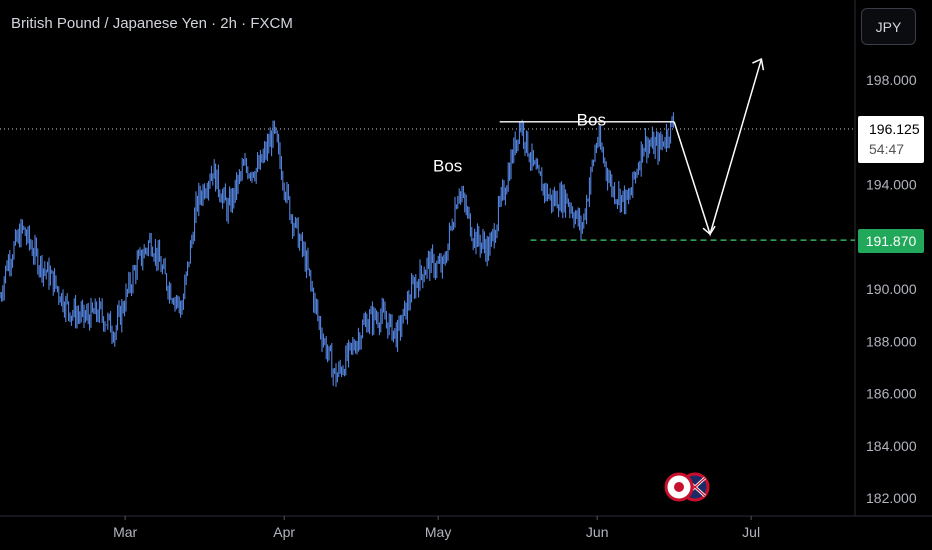 The height and width of the screenshot is (550, 932). I want to click on projection-arrowhead, so click(758, 64).